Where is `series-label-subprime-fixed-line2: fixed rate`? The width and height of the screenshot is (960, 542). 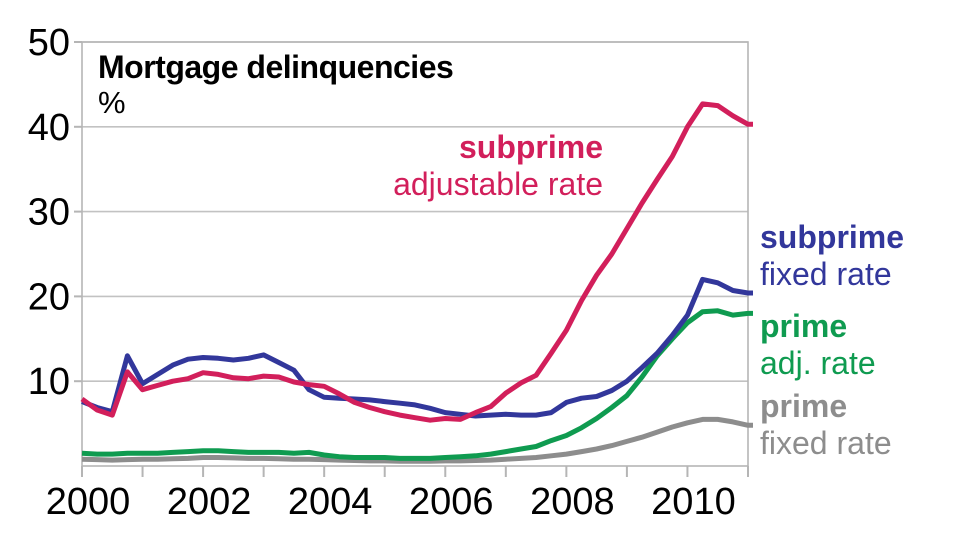
series-label-subprime-fixed-line2: fixed rate is located at coordinates (826, 274).